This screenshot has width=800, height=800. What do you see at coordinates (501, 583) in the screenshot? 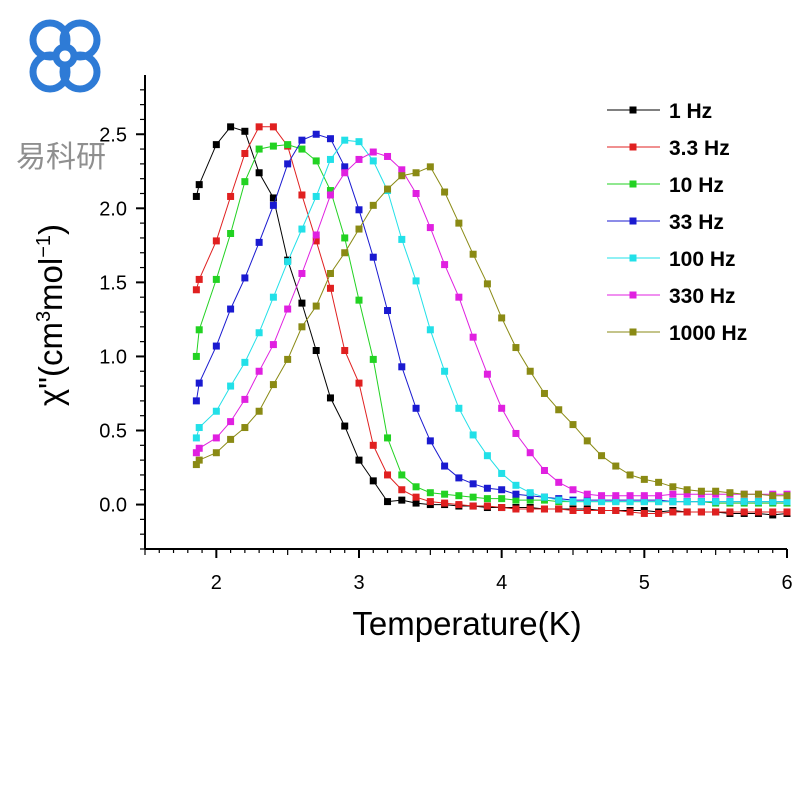
I see `x-tick-label: 4` at bounding box center [501, 583].